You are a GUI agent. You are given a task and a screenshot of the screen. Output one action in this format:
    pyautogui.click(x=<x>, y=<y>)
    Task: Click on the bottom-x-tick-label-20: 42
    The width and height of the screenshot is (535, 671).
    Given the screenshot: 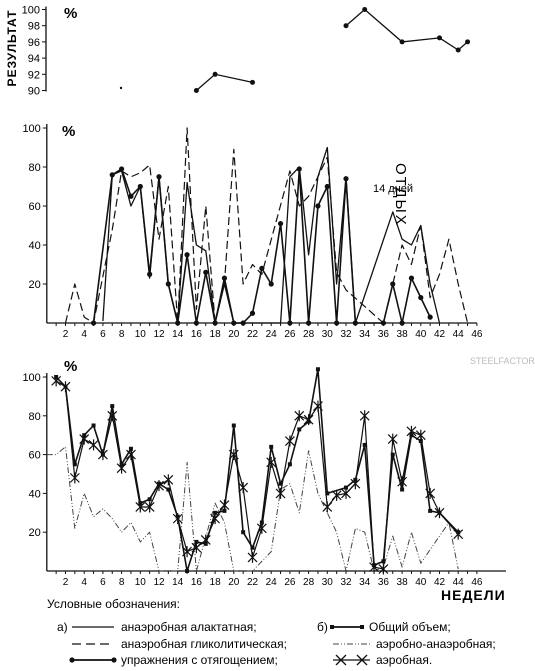 What is the action you would take?
    pyautogui.click(x=440, y=582)
    